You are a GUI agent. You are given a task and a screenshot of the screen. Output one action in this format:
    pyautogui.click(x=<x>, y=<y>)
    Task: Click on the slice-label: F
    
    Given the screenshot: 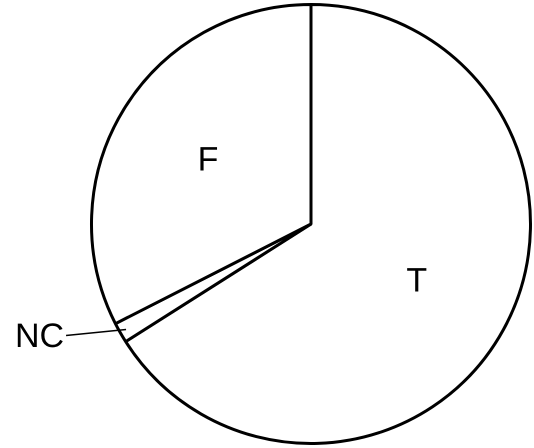 What is the action you would take?
    pyautogui.click(x=208, y=159)
    